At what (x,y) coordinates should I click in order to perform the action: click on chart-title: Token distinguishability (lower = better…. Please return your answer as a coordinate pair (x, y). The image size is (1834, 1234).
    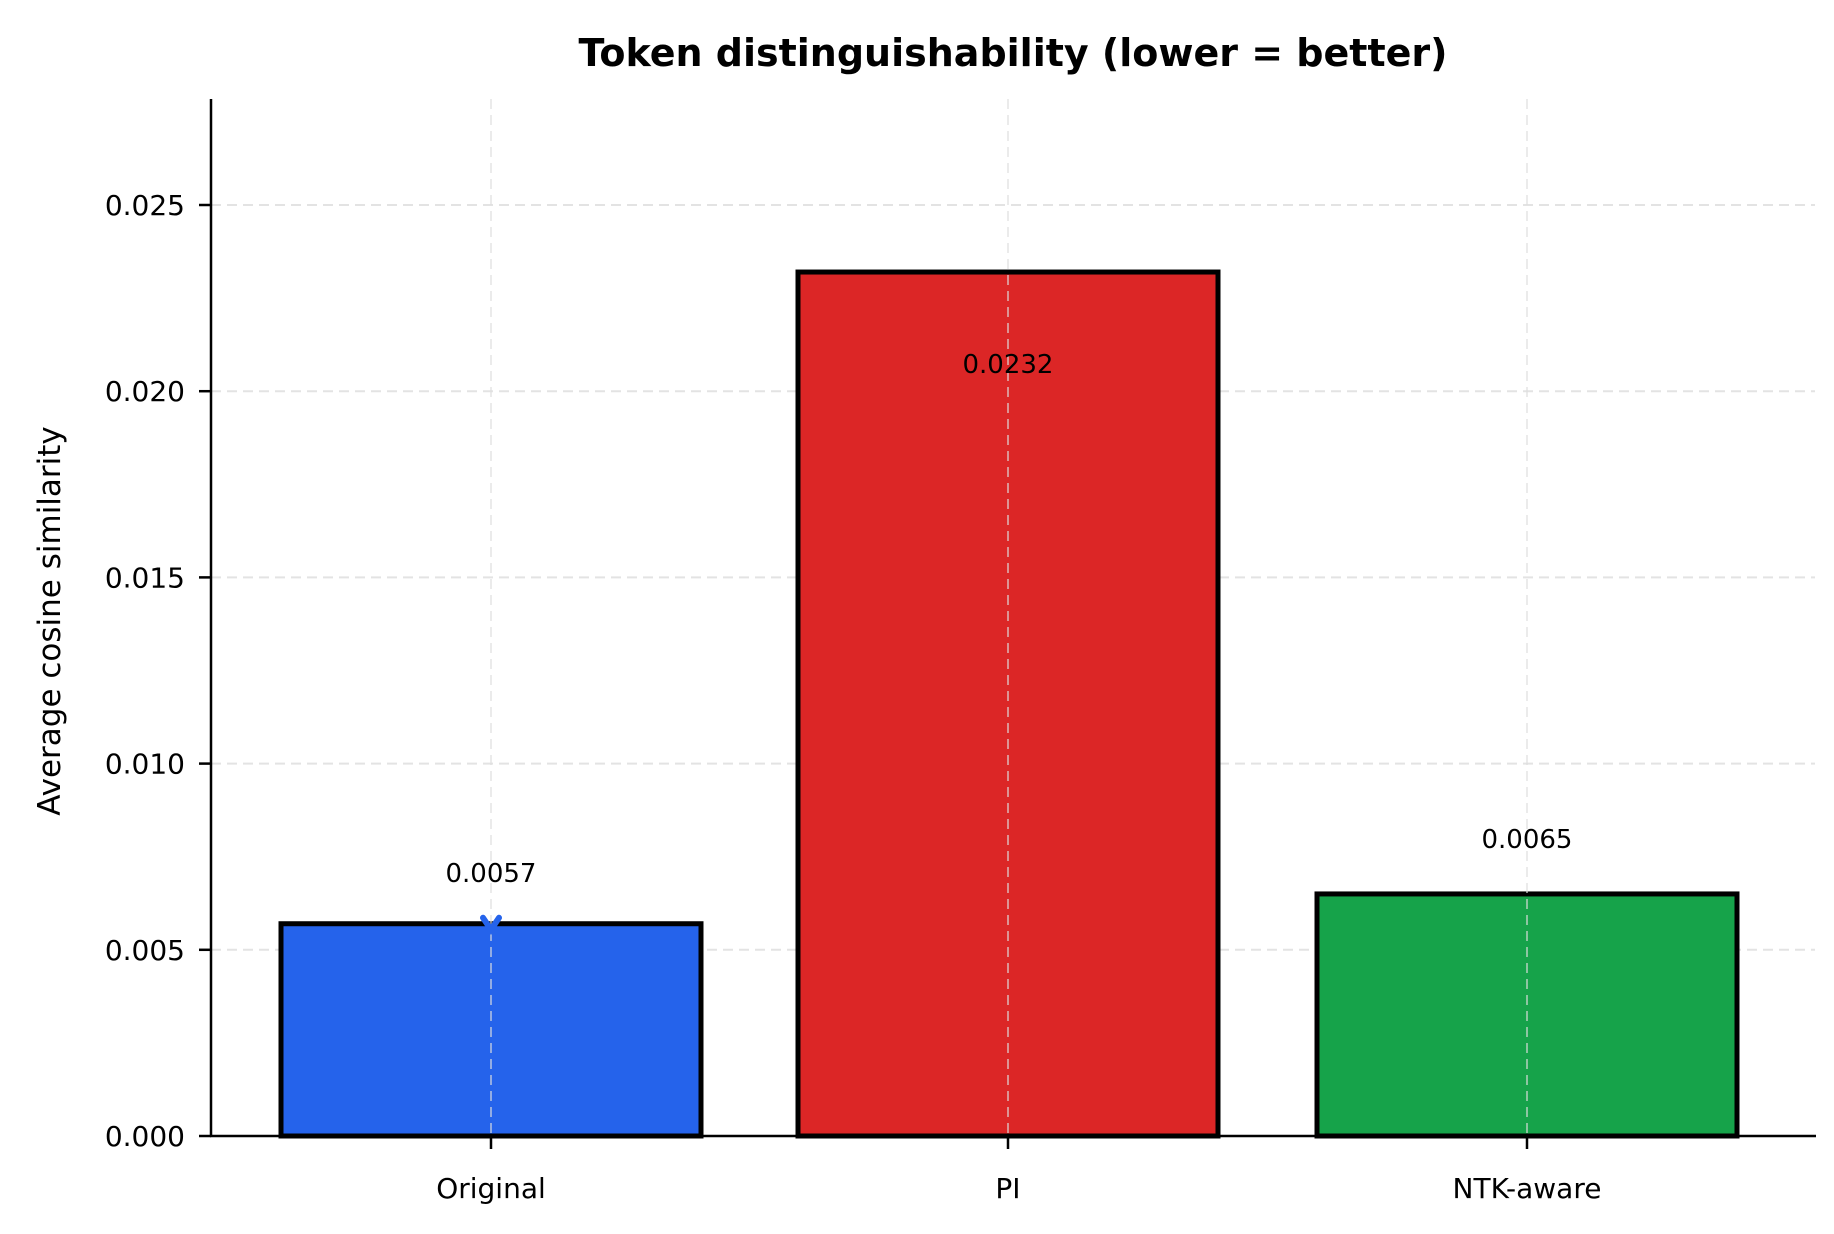
    Looking at the image, I should click on (1012, 53).